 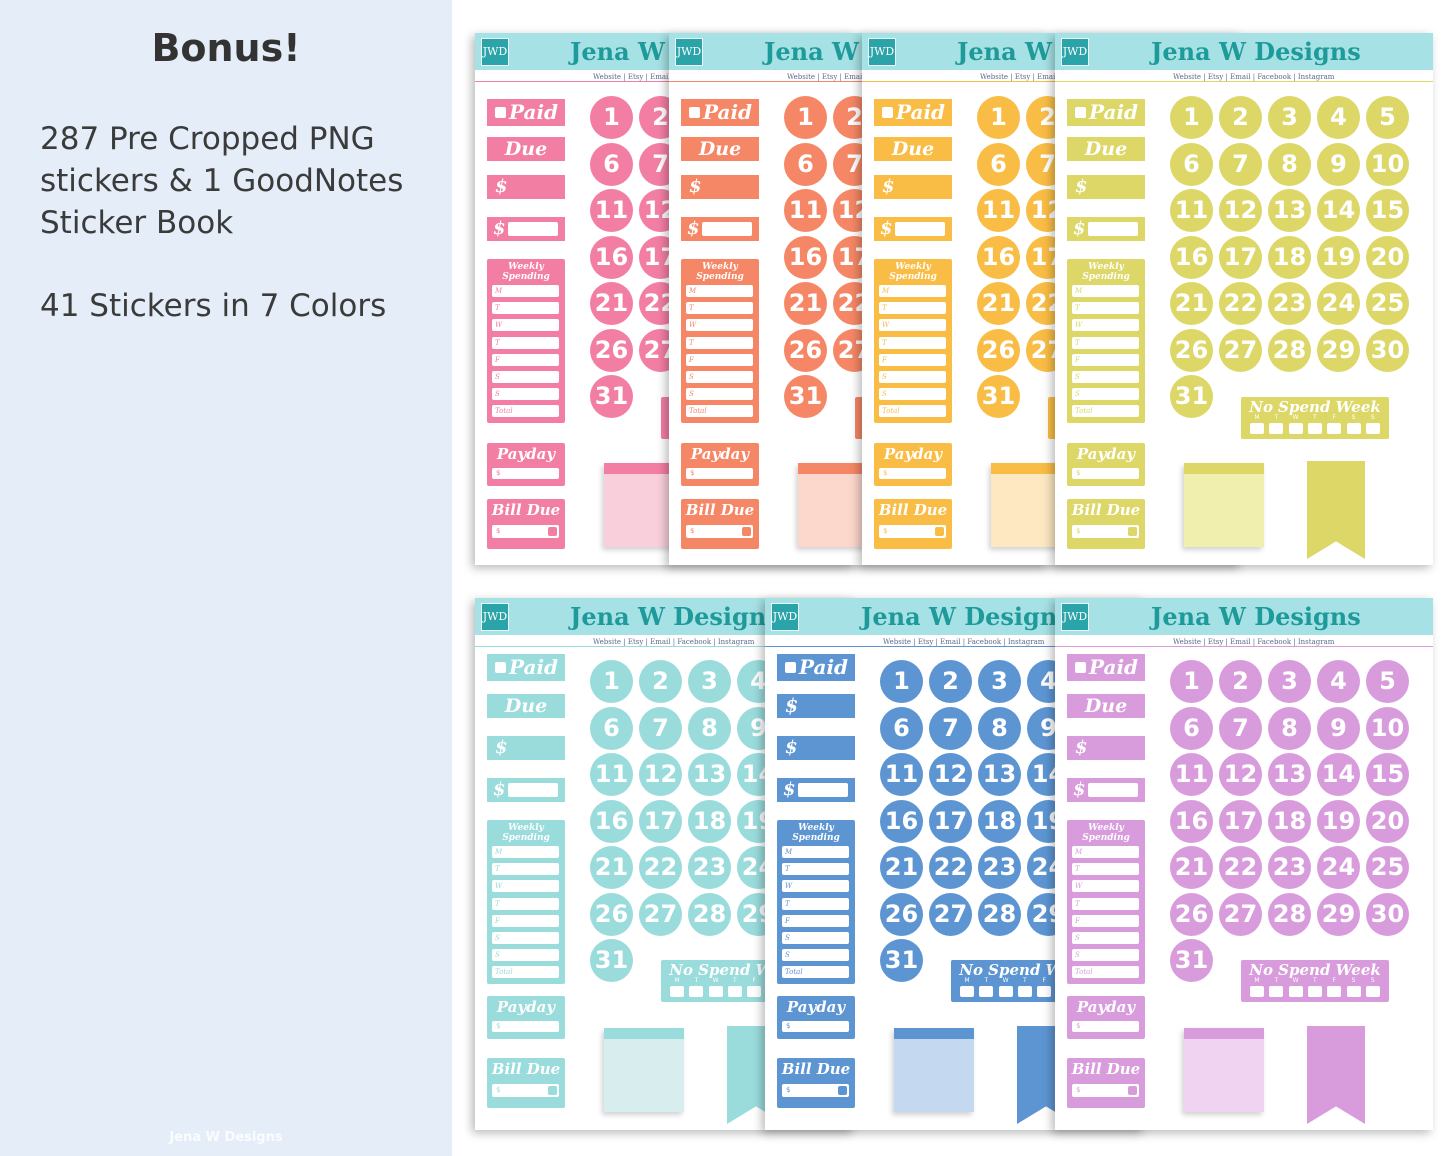 I want to click on day-number-8: 8, so click(x=999, y=728).